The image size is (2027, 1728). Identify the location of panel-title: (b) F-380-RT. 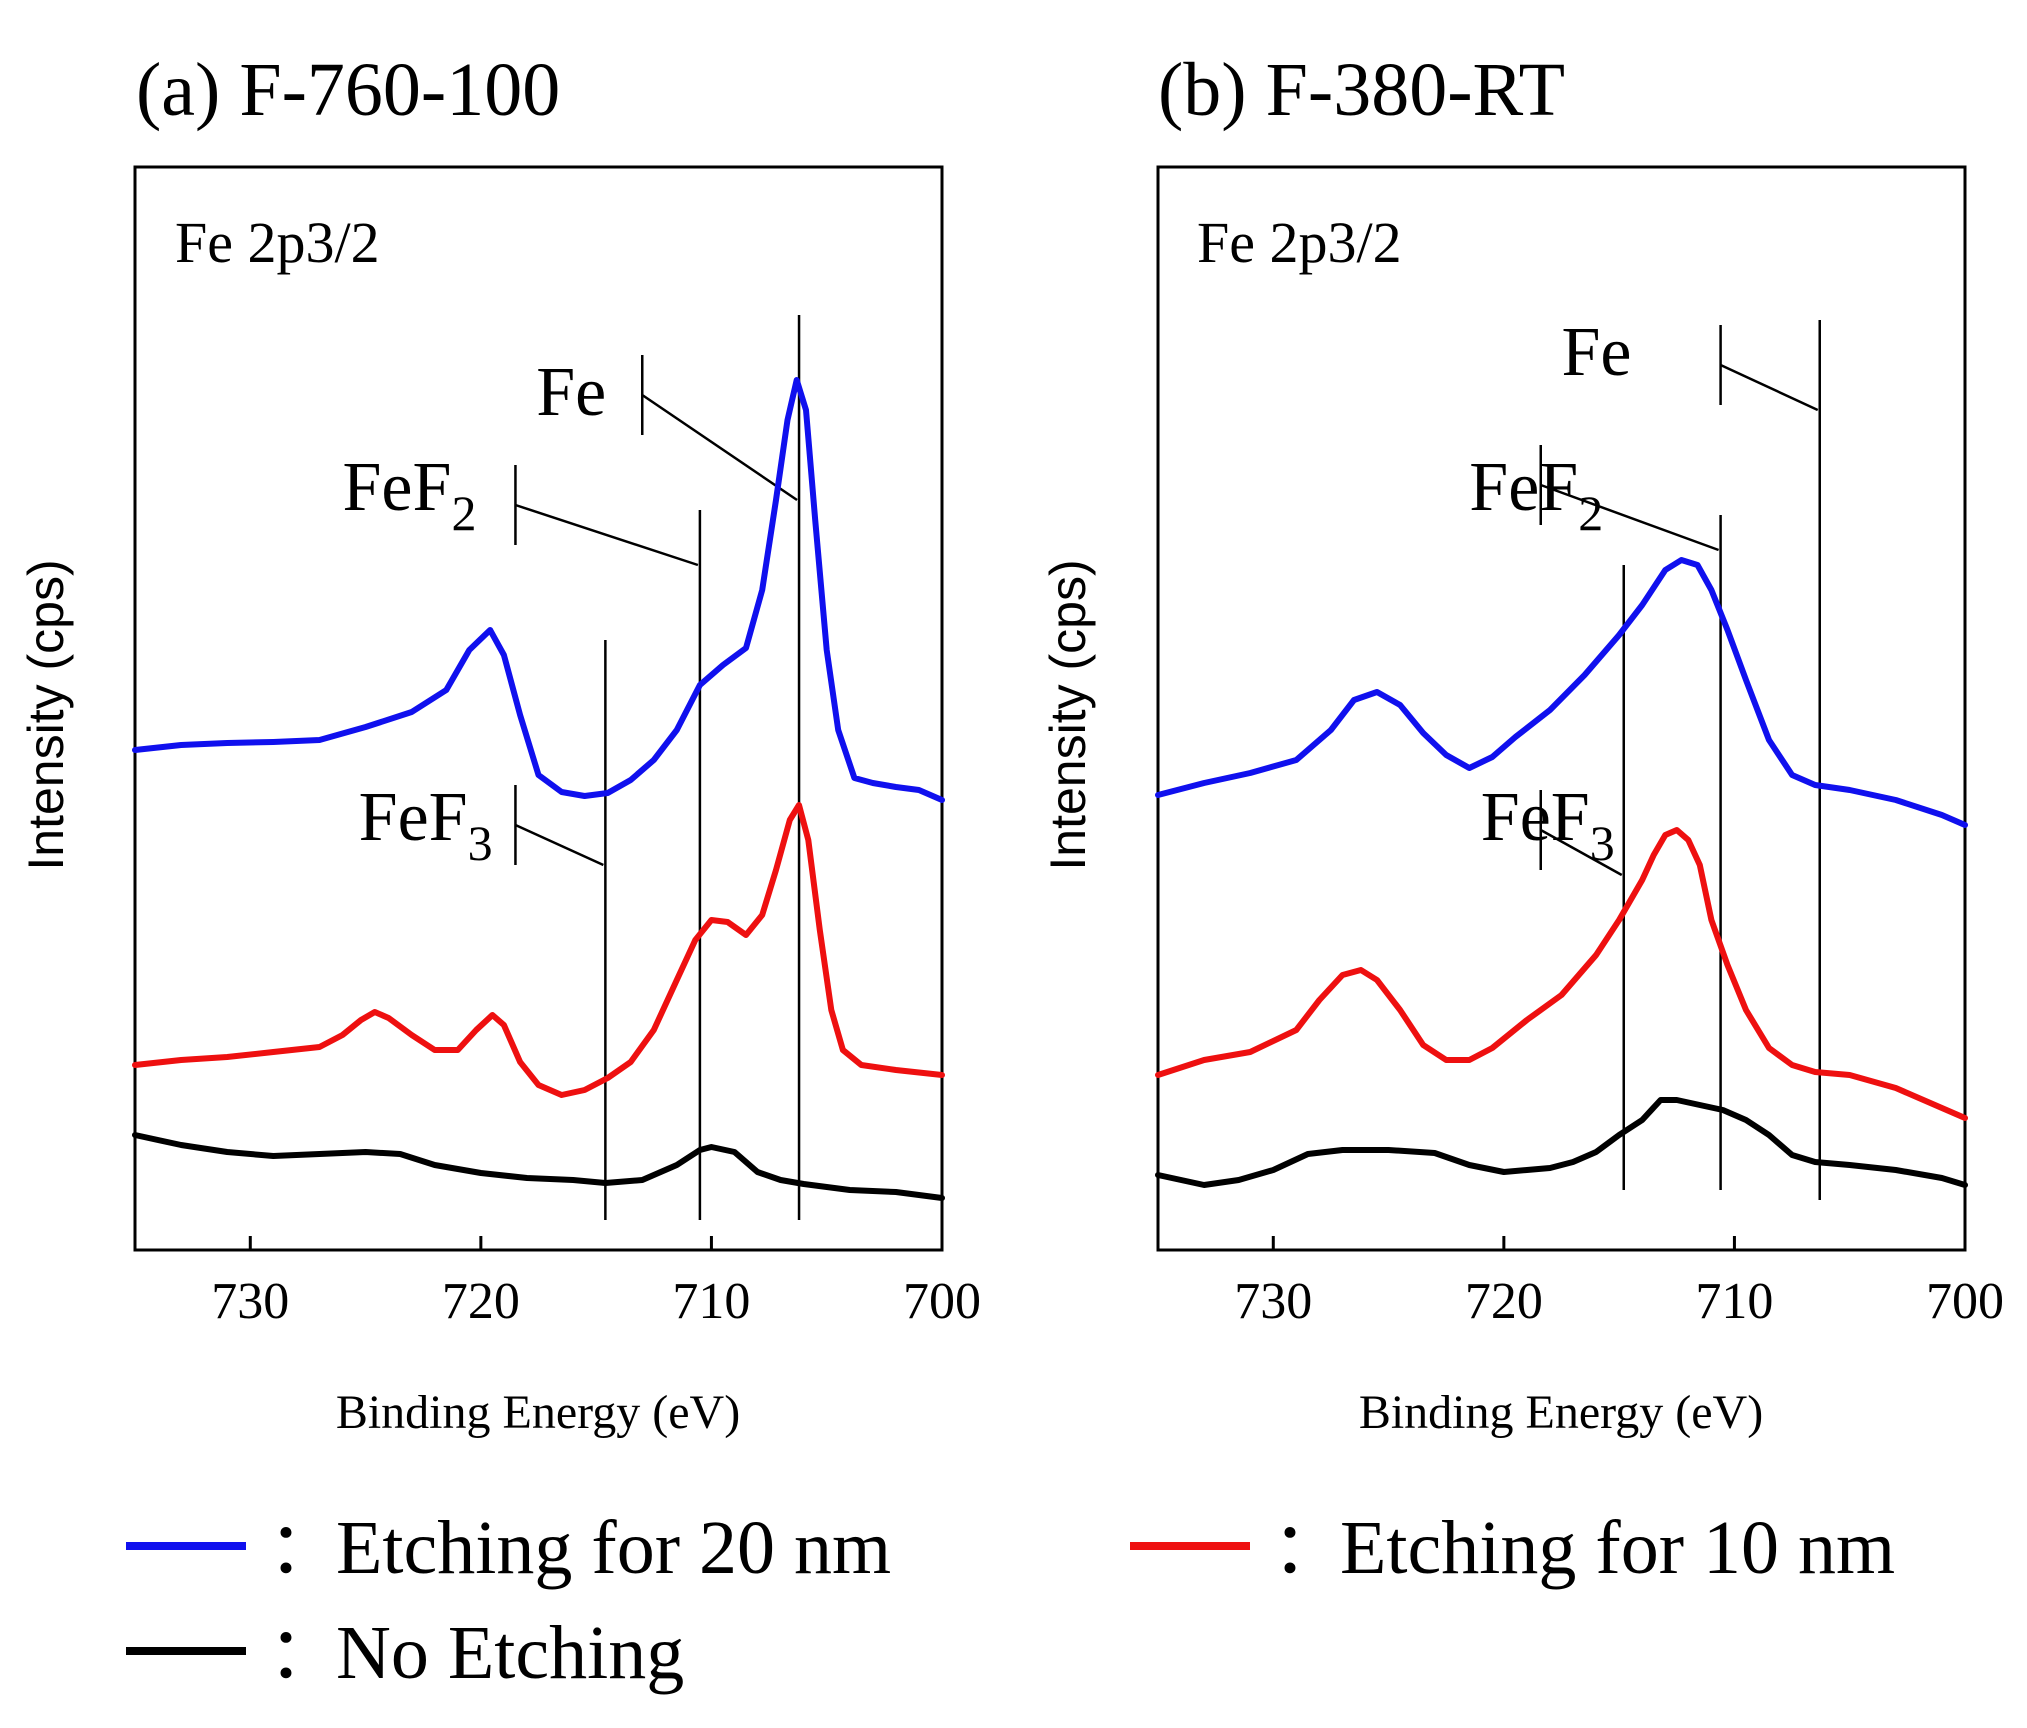
(1361, 90).